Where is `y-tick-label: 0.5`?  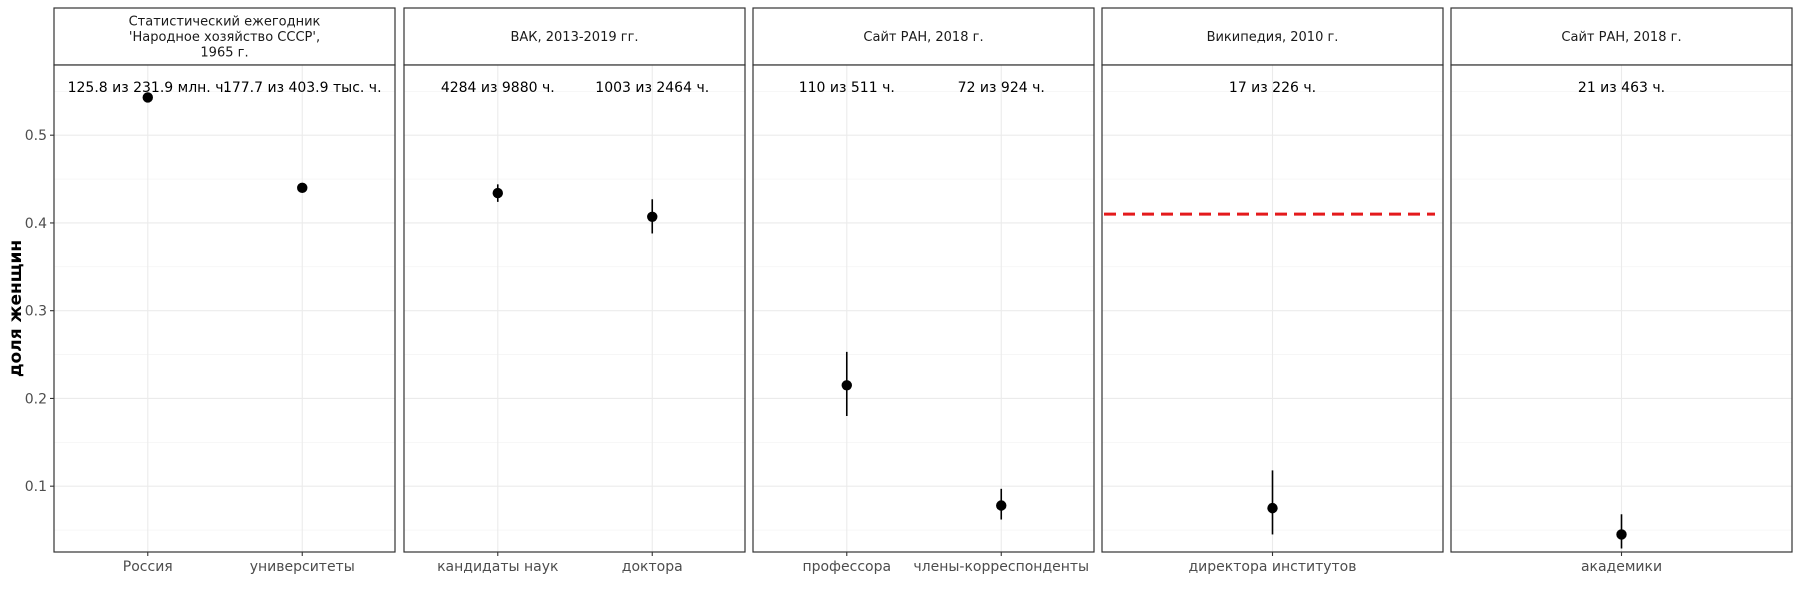 y-tick-label: 0.5 is located at coordinates (36, 136).